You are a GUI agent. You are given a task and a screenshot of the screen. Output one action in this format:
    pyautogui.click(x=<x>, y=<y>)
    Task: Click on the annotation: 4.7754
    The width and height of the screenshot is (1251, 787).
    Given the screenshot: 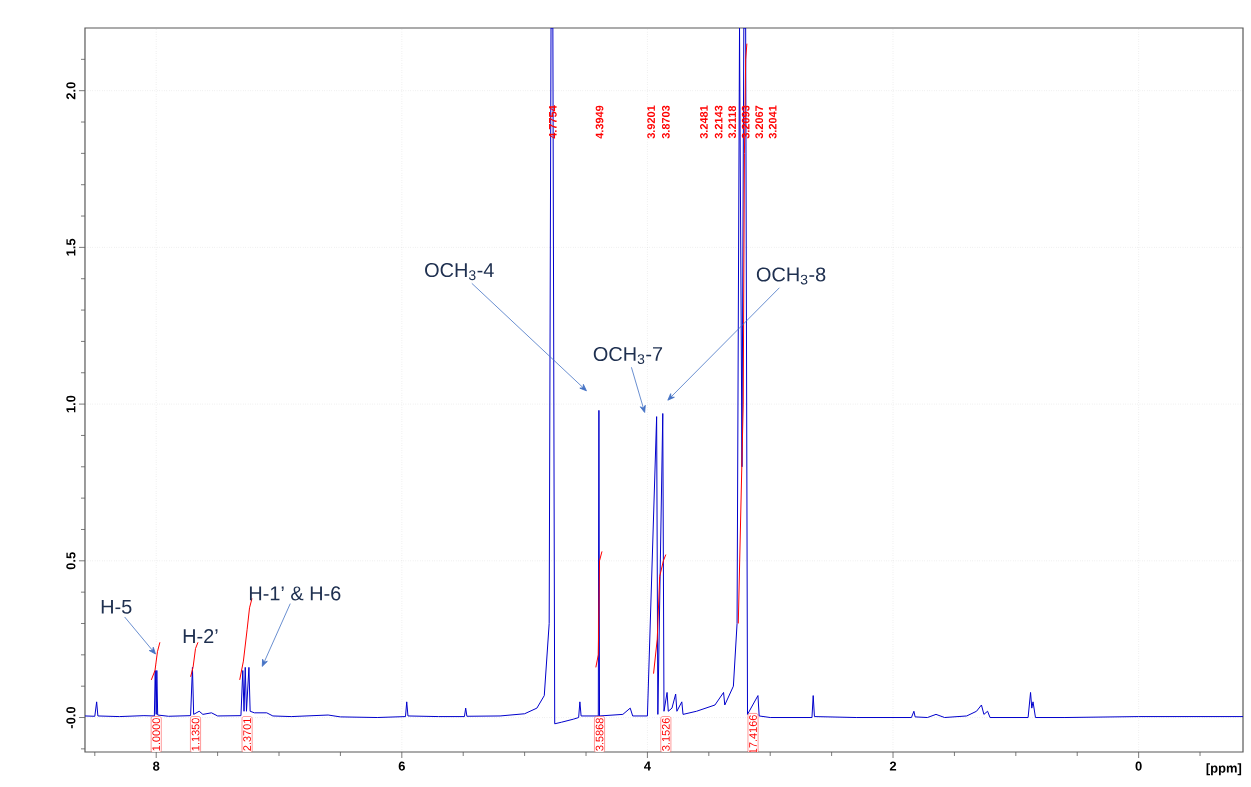 What is the action you would take?
    pyautogui.click(x=553, y=122)
    